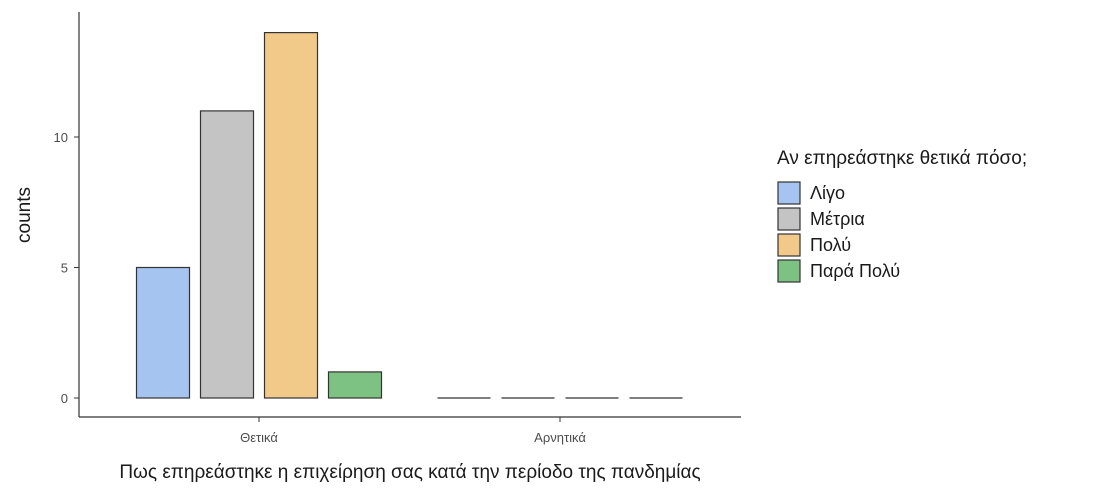 The width and height of the screenshot is (1094, 488). I want to click on x-ticks-layer: Θετικά Αρνητικά, so click(413, 431).